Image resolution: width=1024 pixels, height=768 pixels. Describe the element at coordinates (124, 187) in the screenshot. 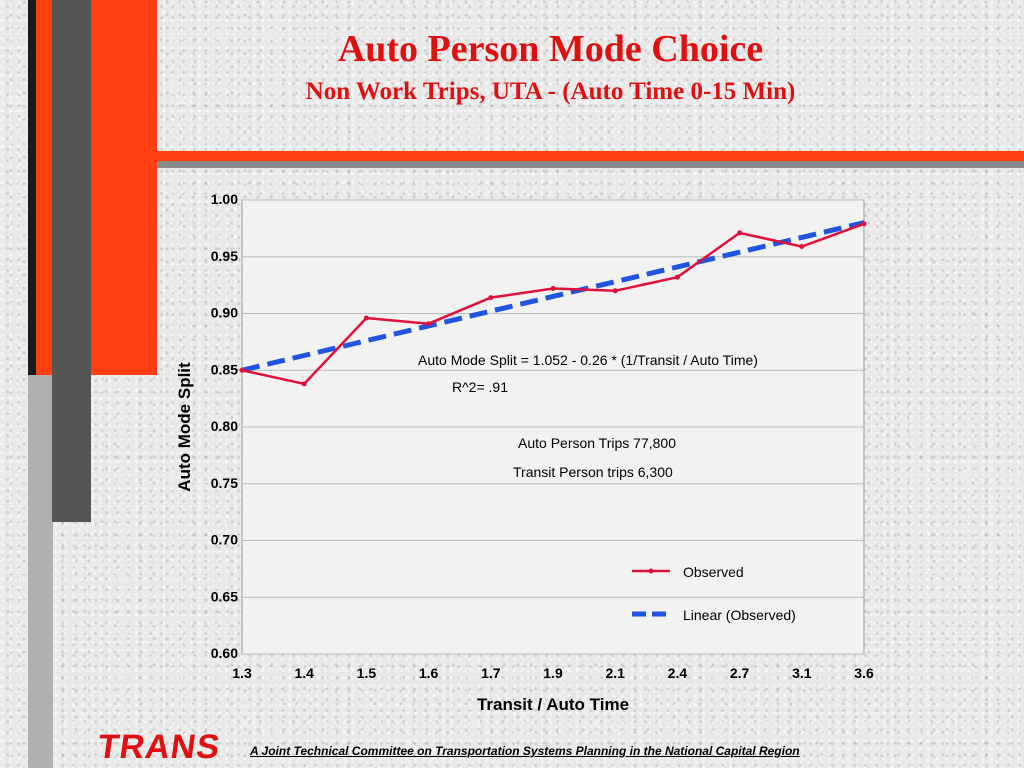

I see `orange-column` at that location.